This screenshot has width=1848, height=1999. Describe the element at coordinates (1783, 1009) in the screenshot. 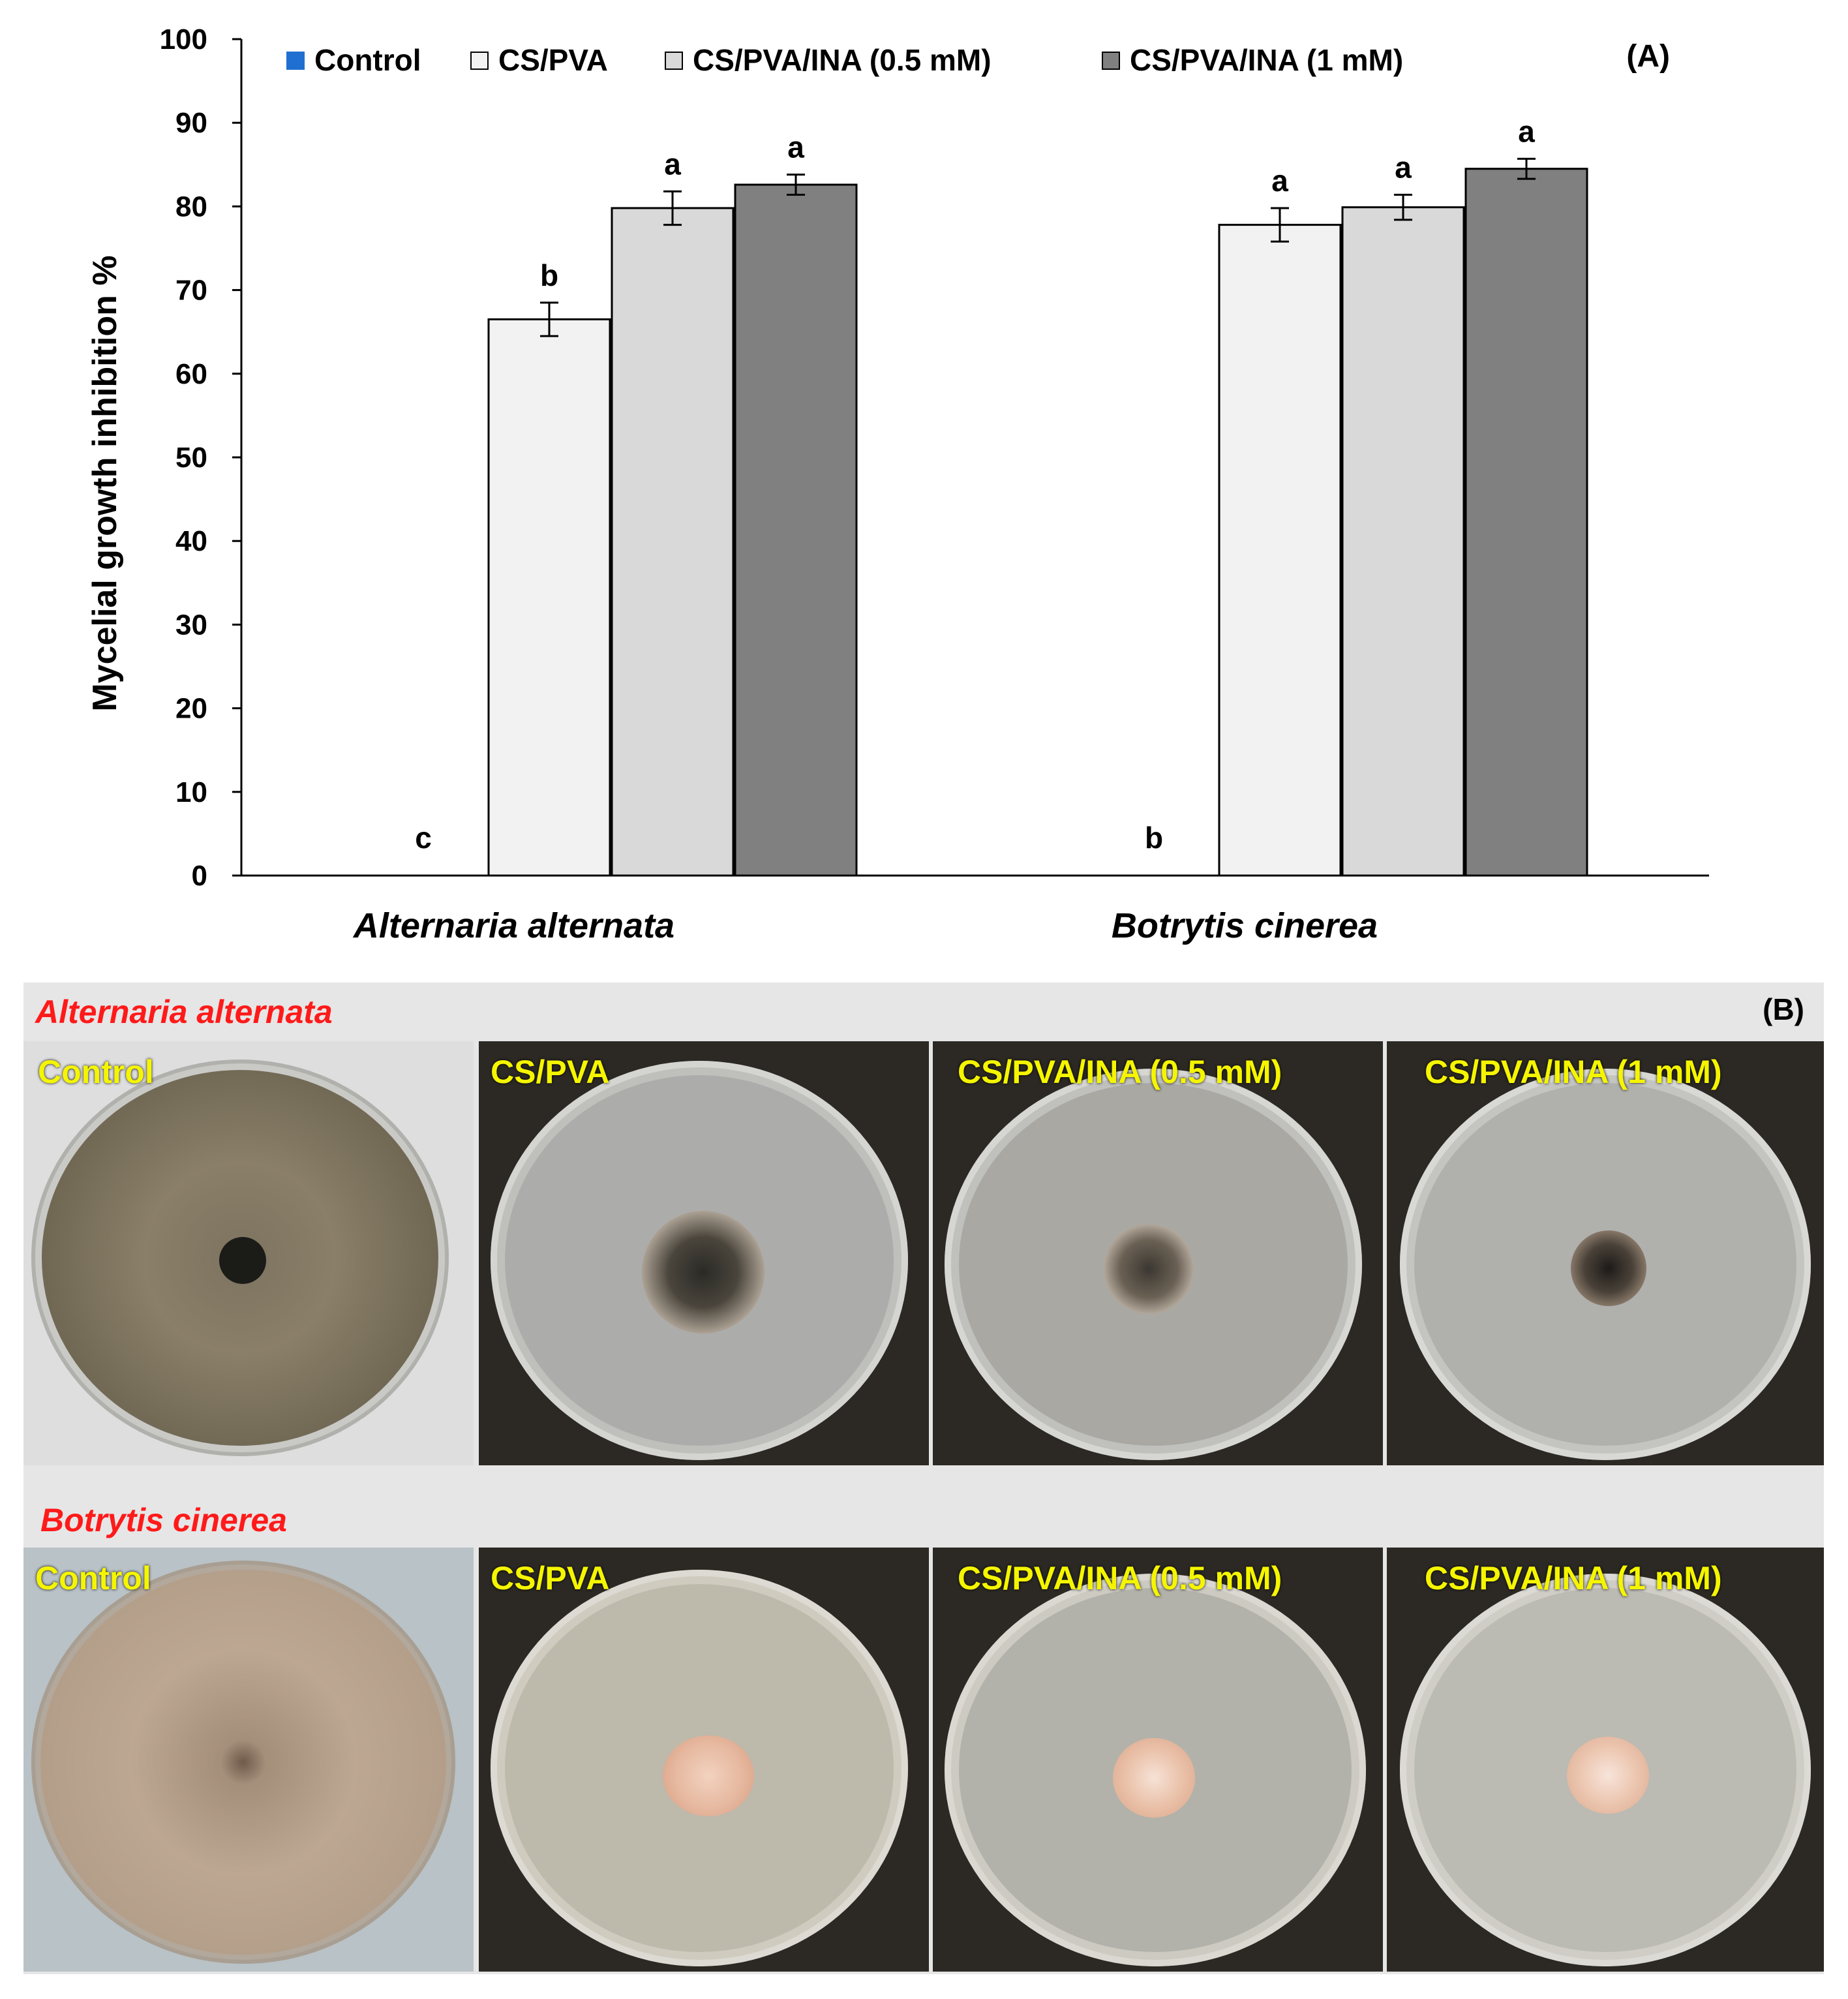

I see `panel-b-label: (B)` at that location.